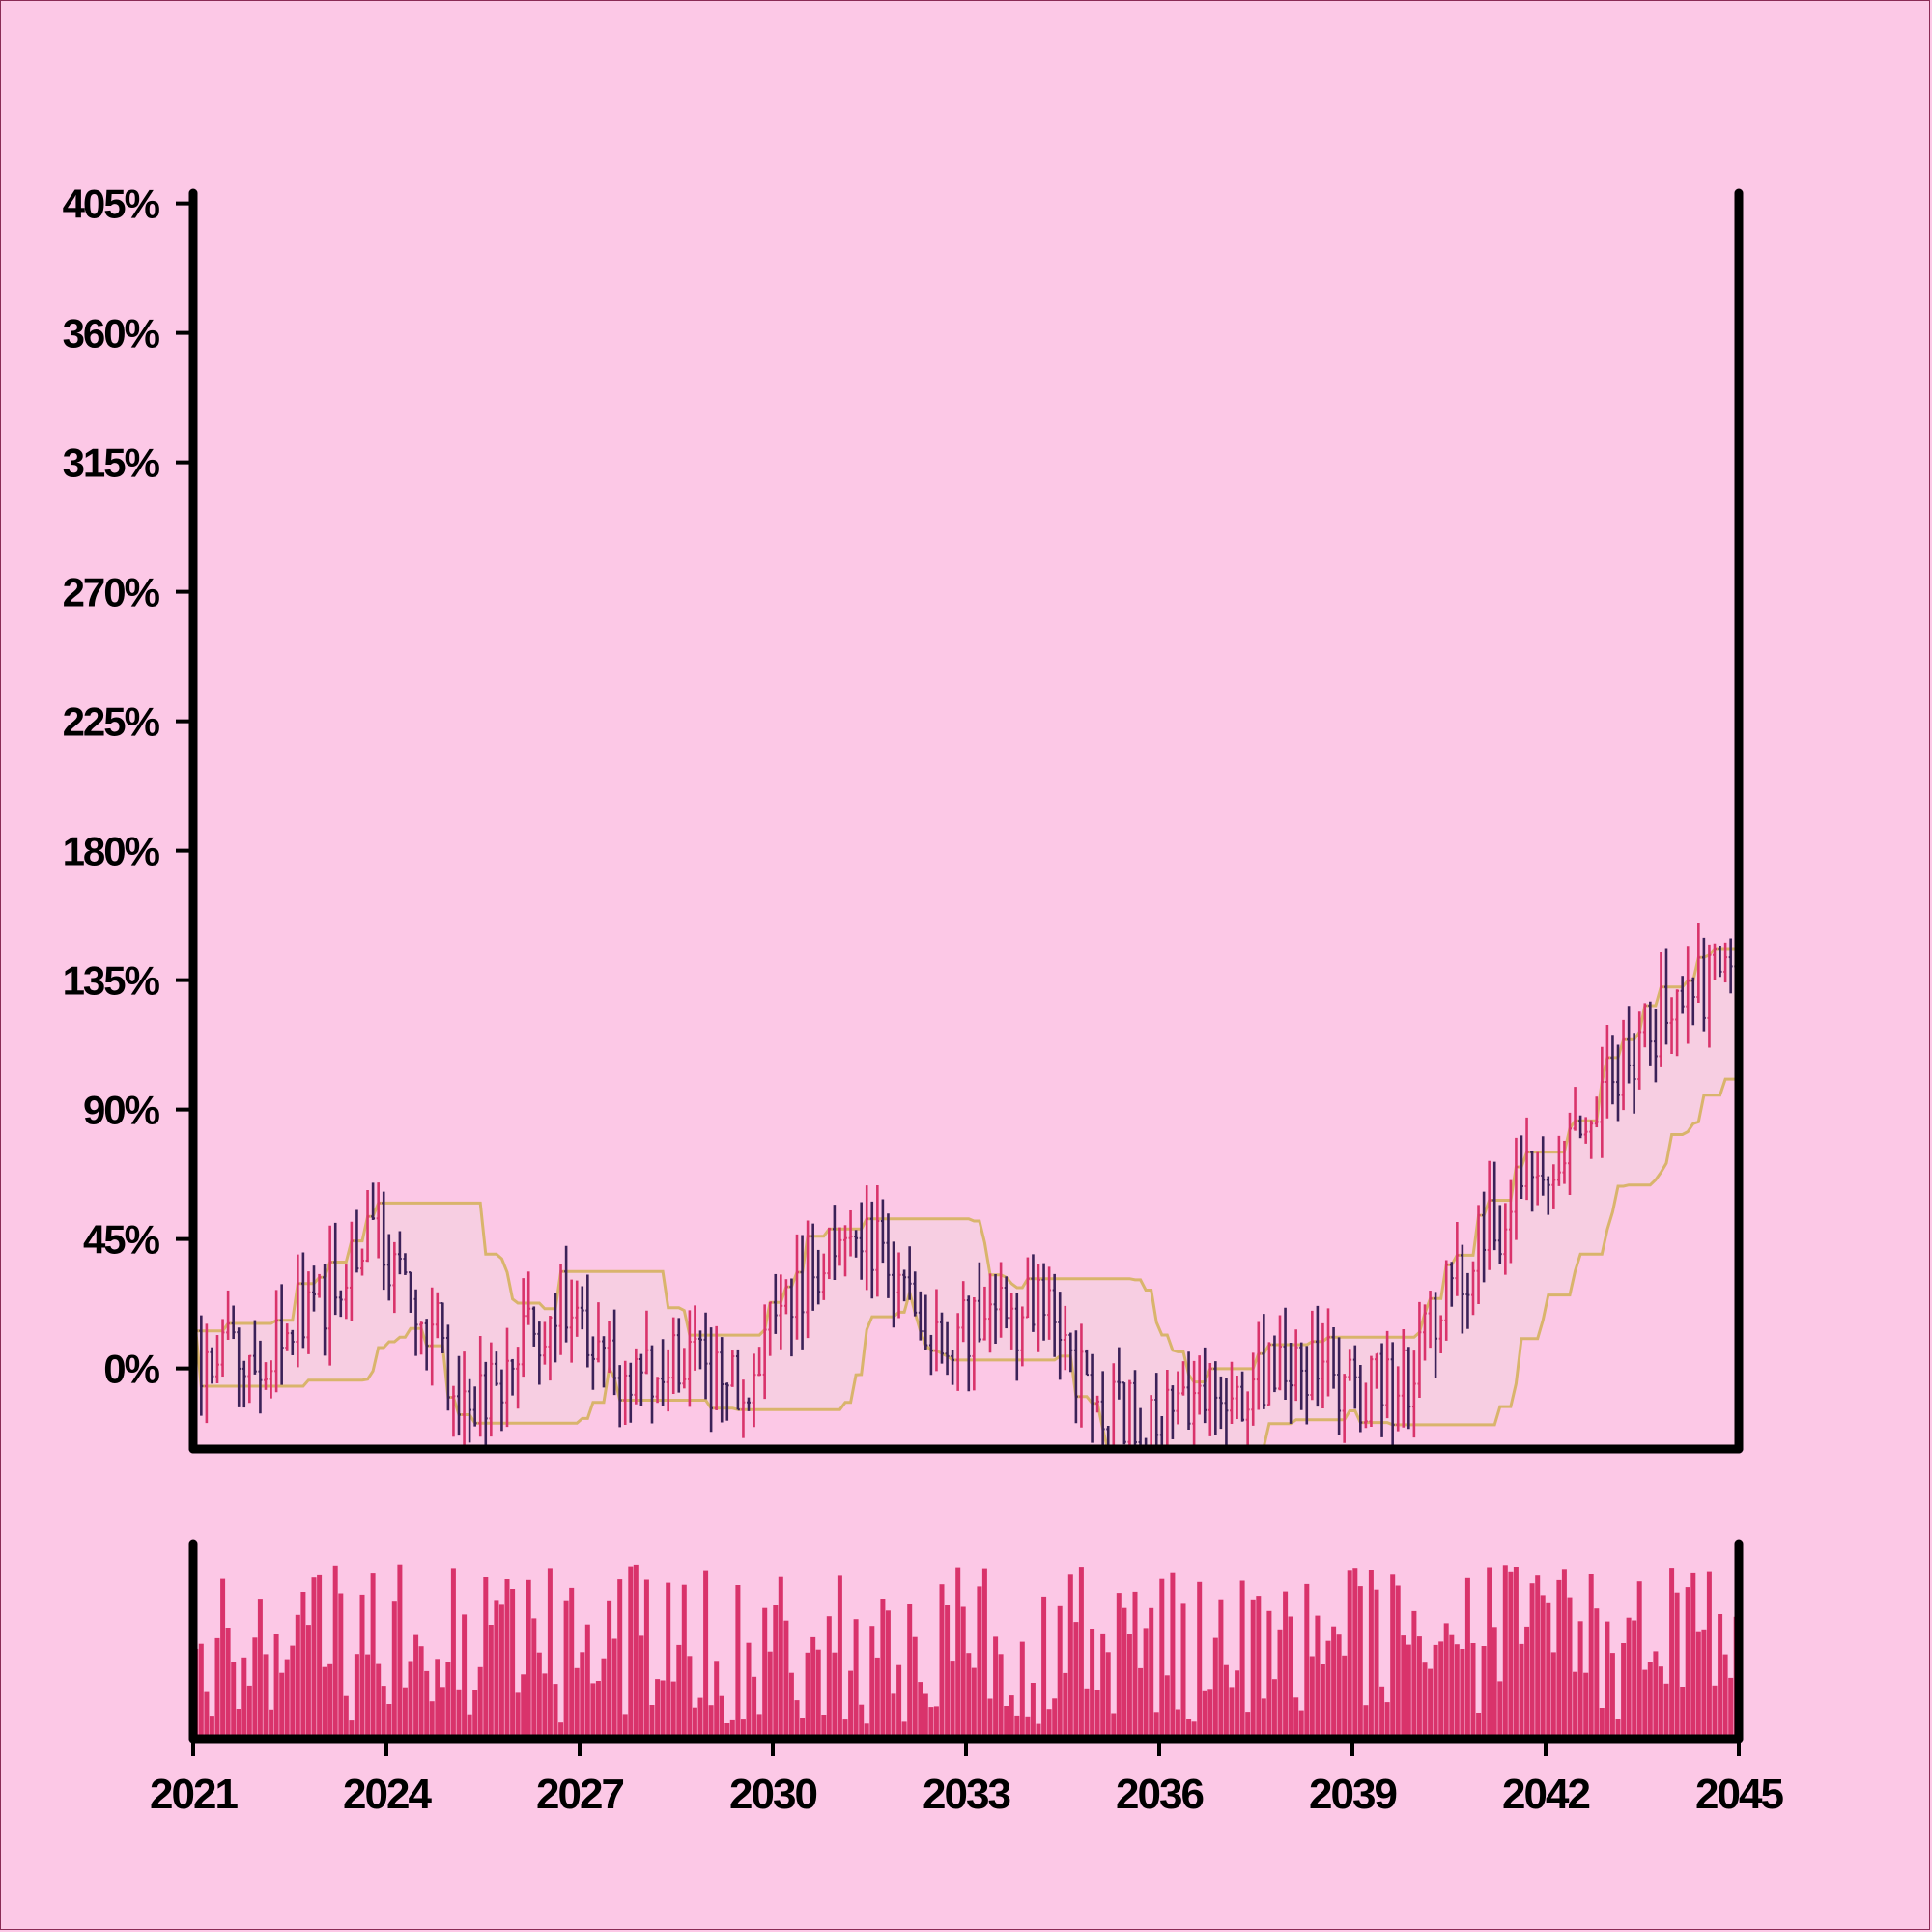 This screenshot has height=1932, width=1932. I want to click on x-tick-label: 2024, so click(387, 1794).